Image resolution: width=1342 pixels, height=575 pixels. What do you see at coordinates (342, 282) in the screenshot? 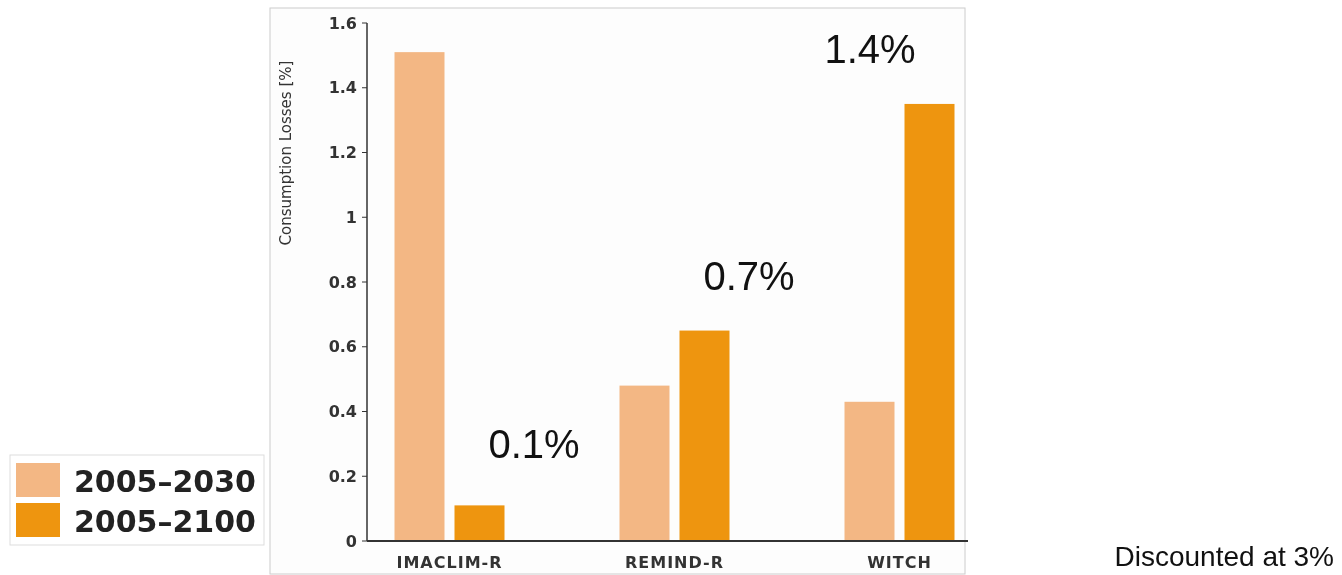
I see `y-tick-label: 0.8` at bounding box center [342, 282].